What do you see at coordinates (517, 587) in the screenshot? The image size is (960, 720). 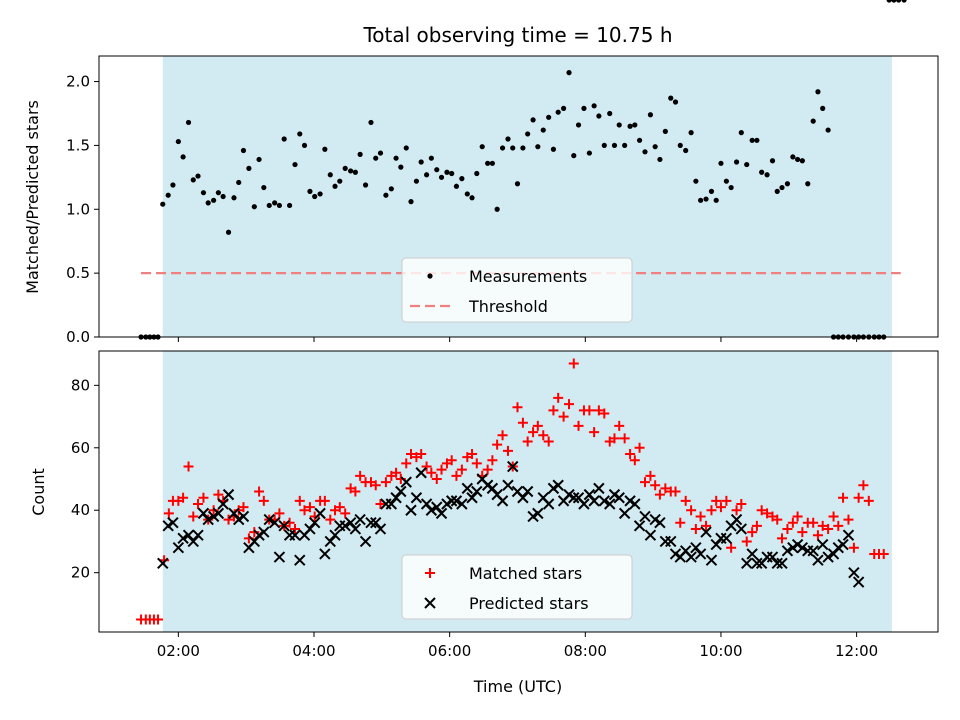 I see `bottom-legend-box` at bounding box center [517, 587].